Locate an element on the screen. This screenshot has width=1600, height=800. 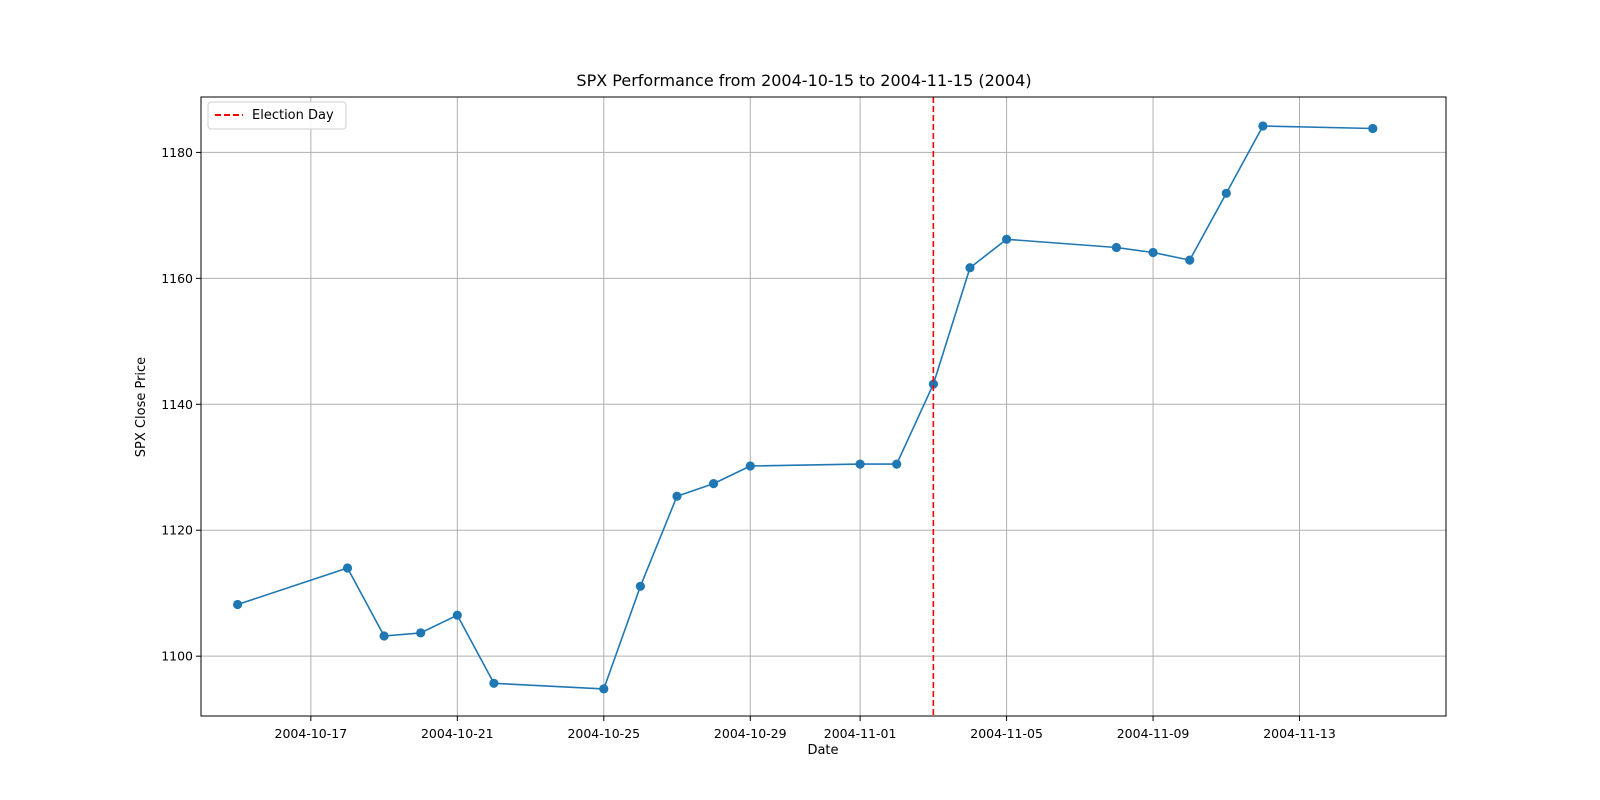
y-tick-label: 1160 is located at coordinates (177, 278).